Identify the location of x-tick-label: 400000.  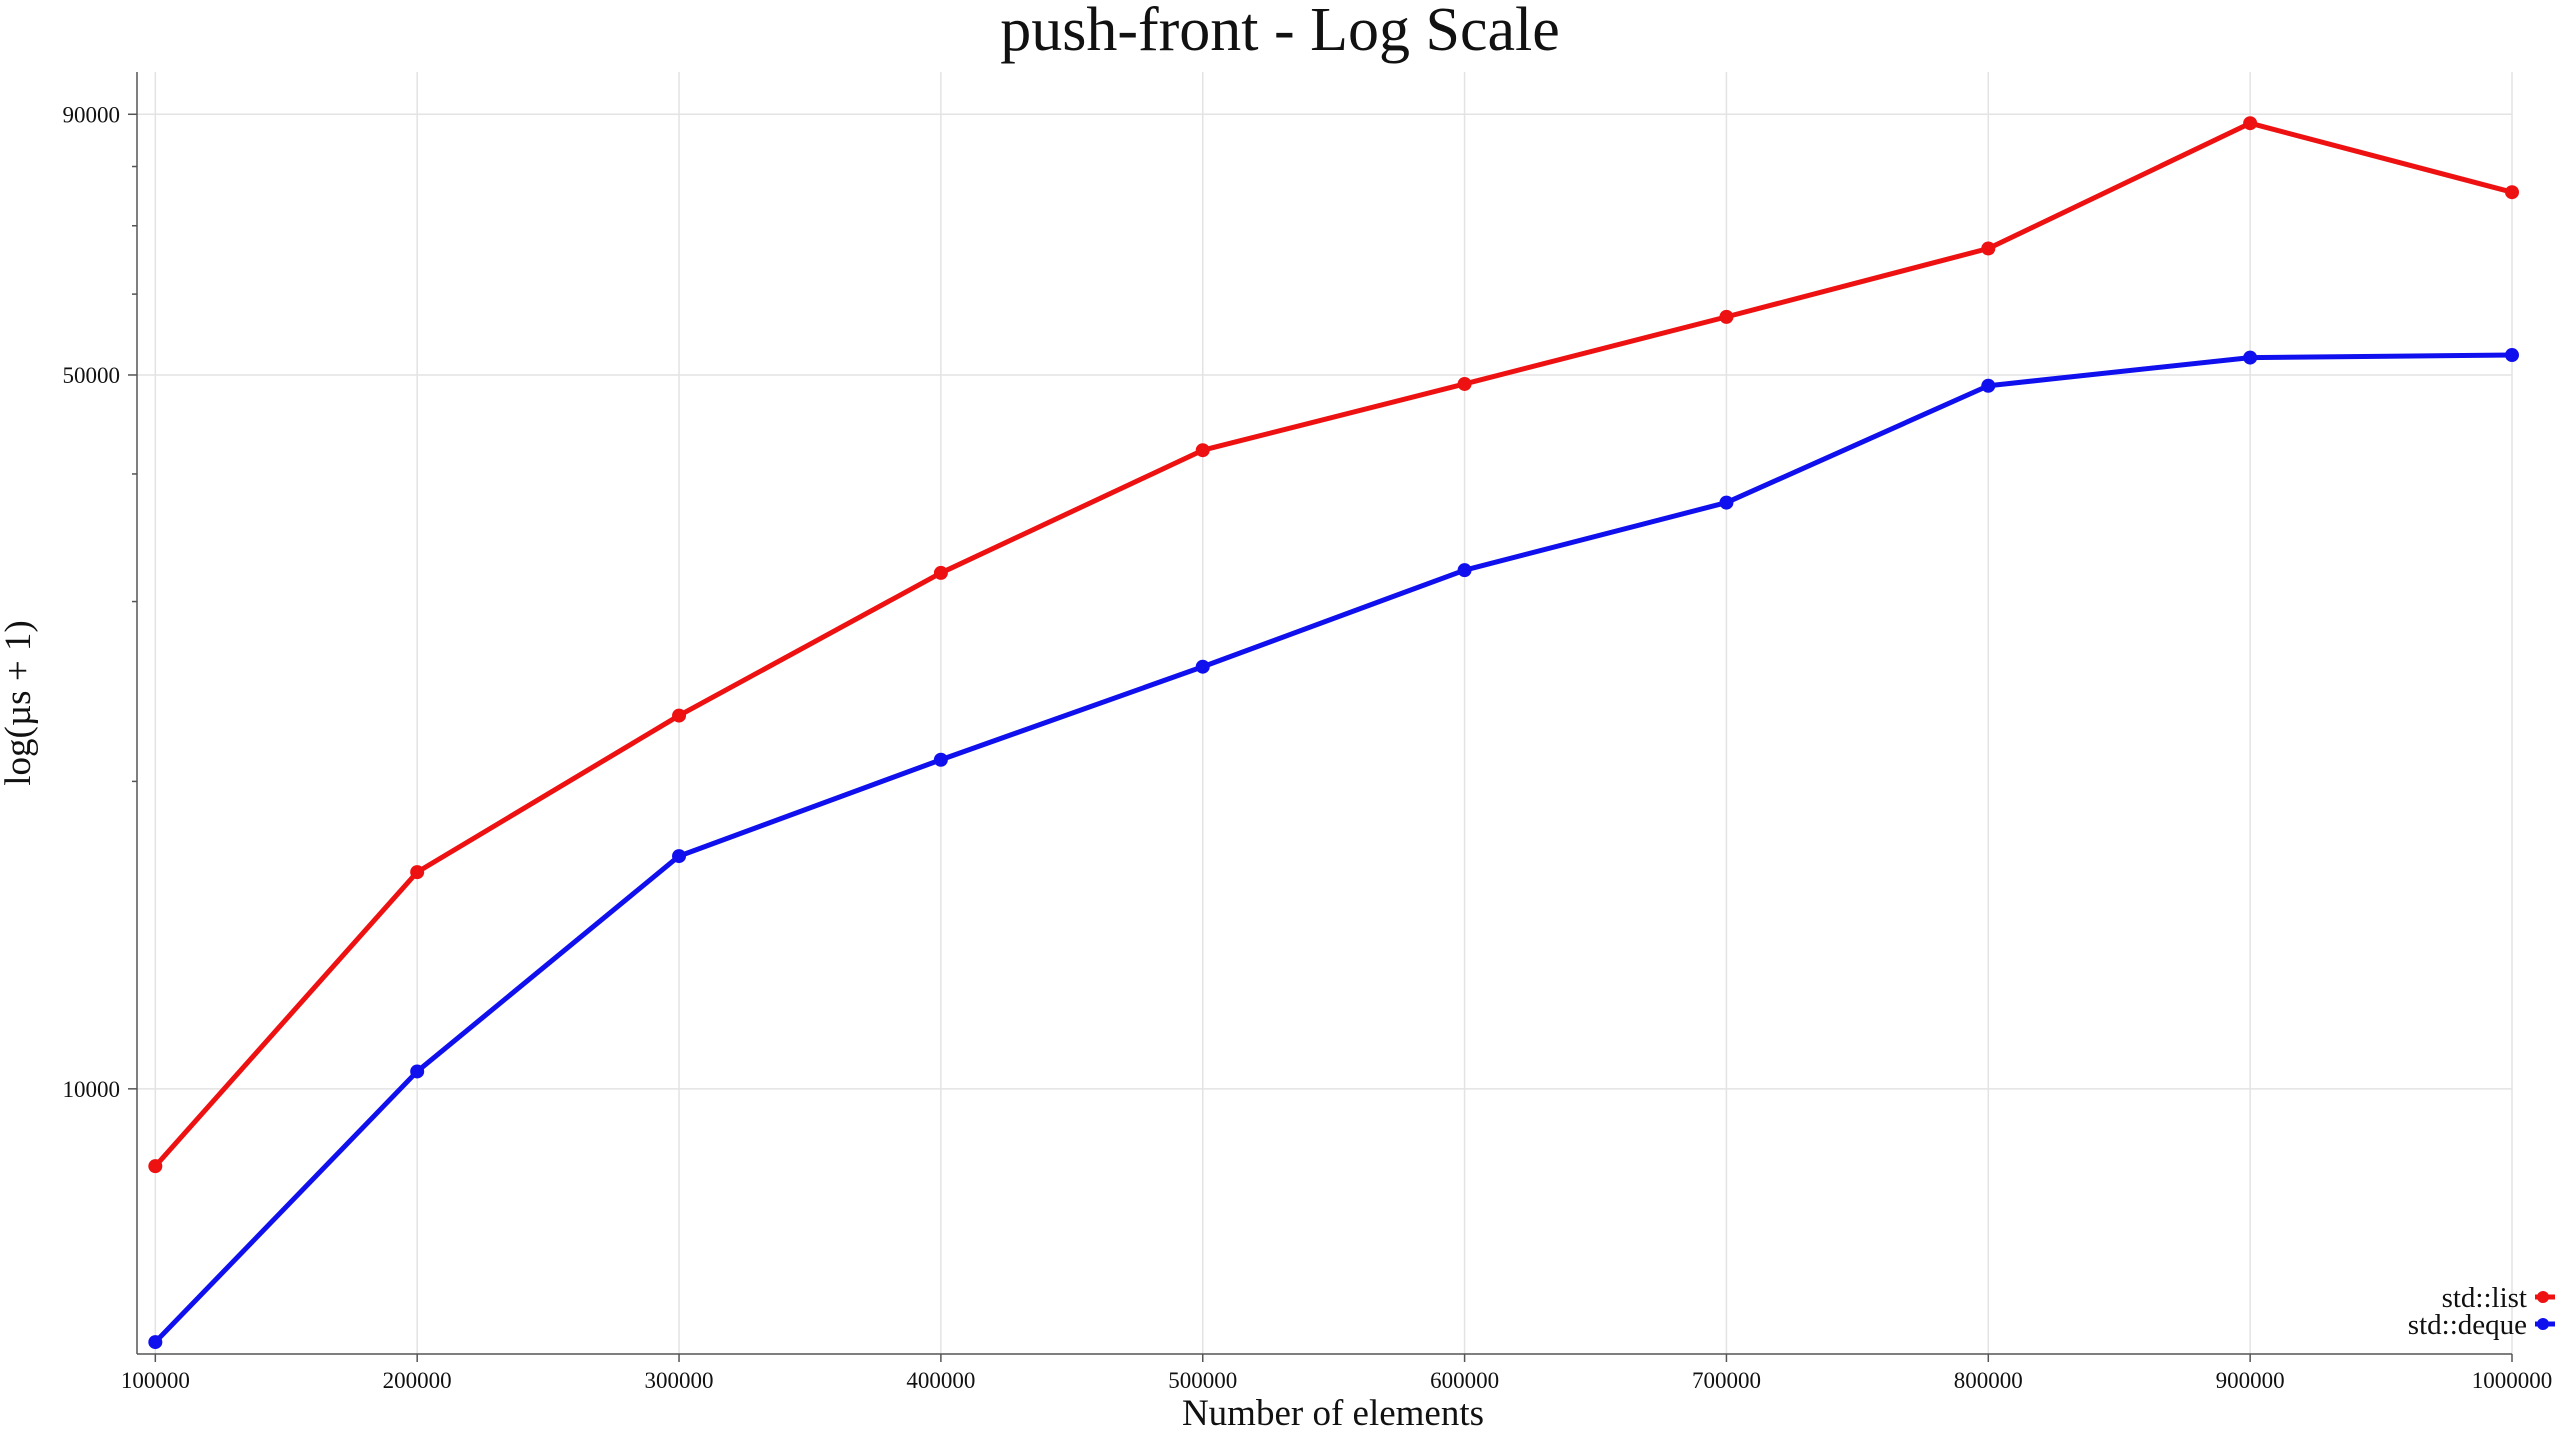
(940, 1380).